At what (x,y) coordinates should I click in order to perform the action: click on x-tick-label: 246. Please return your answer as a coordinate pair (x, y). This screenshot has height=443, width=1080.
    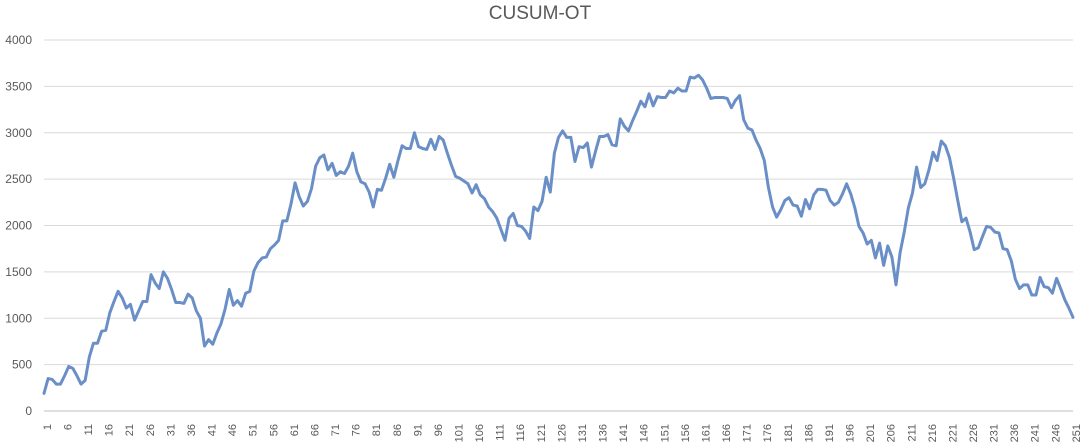
    Looking at the image, I should click on (1056, 433).